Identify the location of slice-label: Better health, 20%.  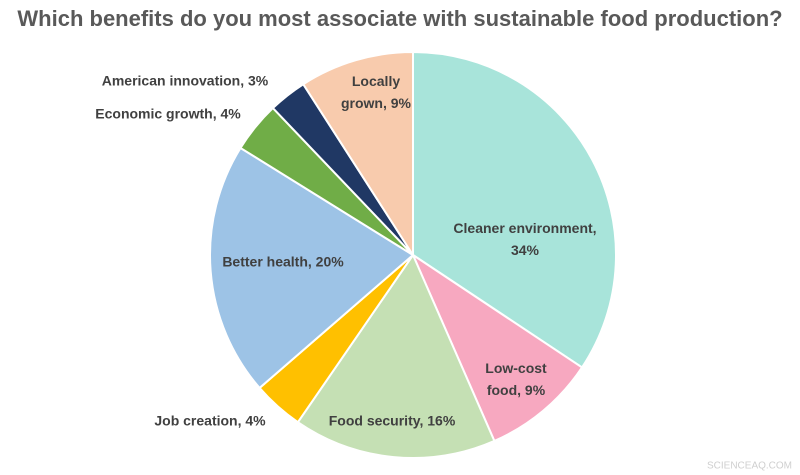
(283, 262).